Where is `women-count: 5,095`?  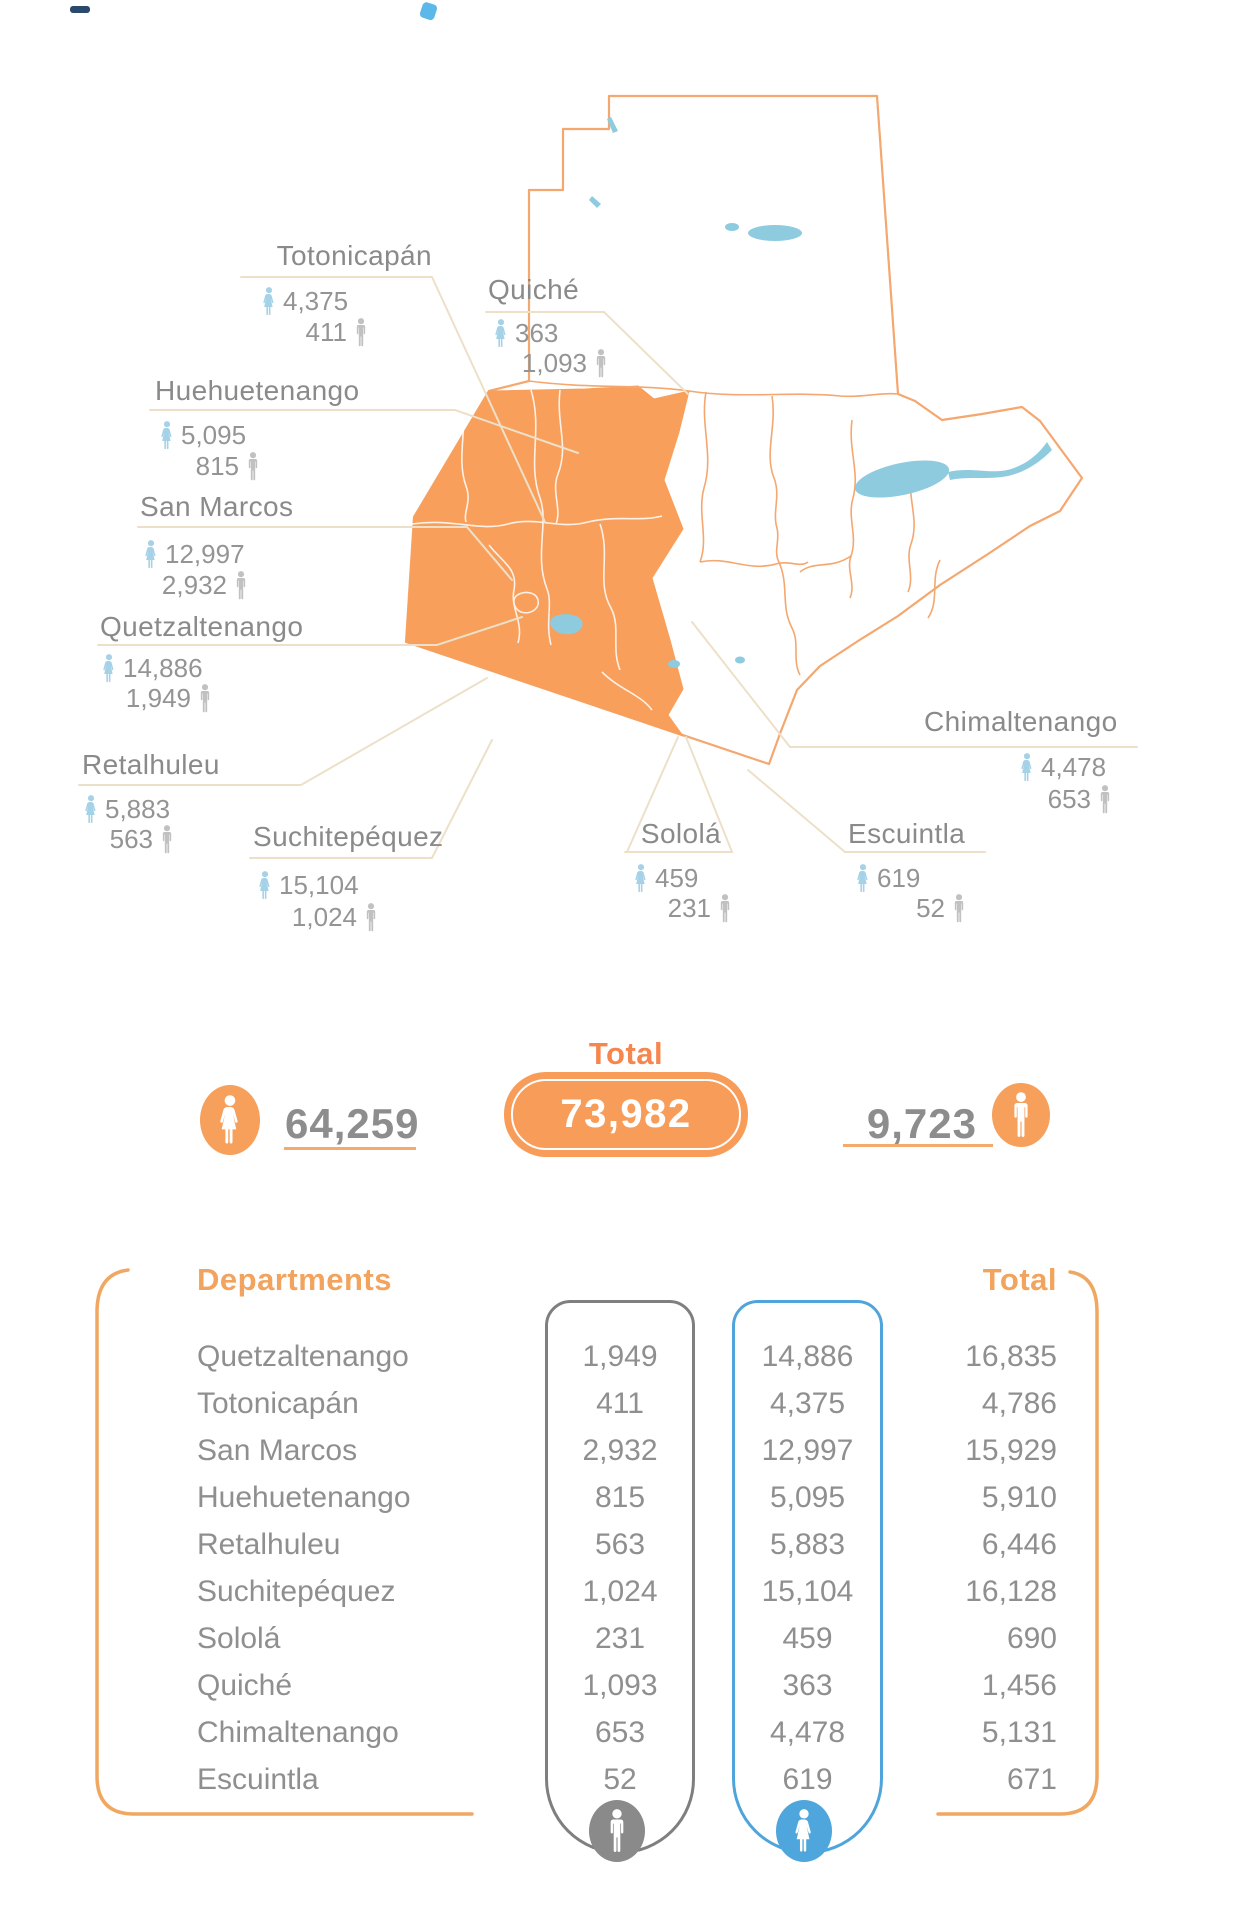 women-count: 5,095 is located at coordinates (214, 435).